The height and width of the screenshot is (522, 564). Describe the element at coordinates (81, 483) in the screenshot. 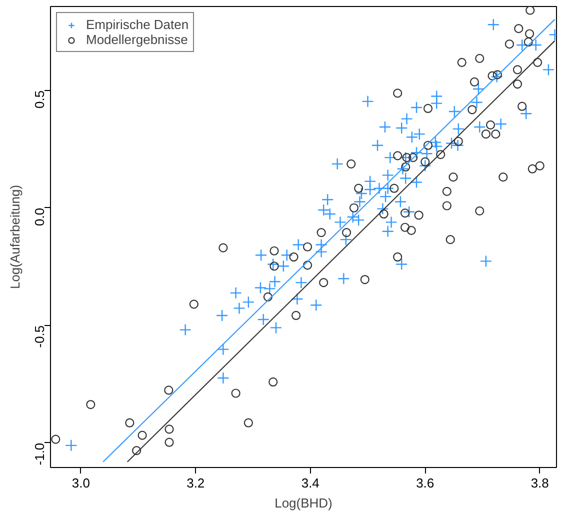

I see `x-tick-label: 3.0` at that location.